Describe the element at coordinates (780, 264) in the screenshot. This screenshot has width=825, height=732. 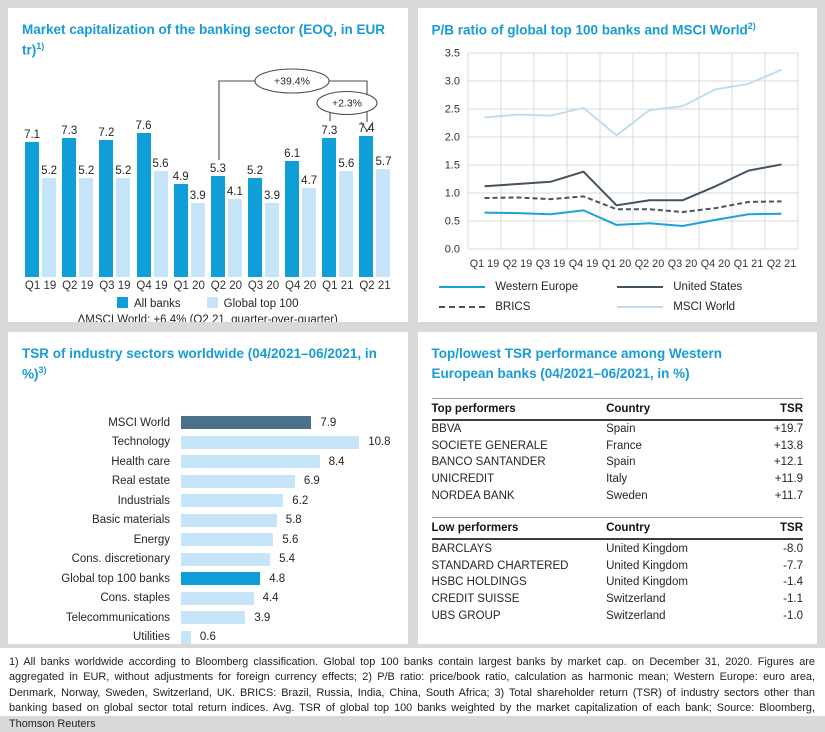
I see `x-tick-label: Q2 21` at that location.